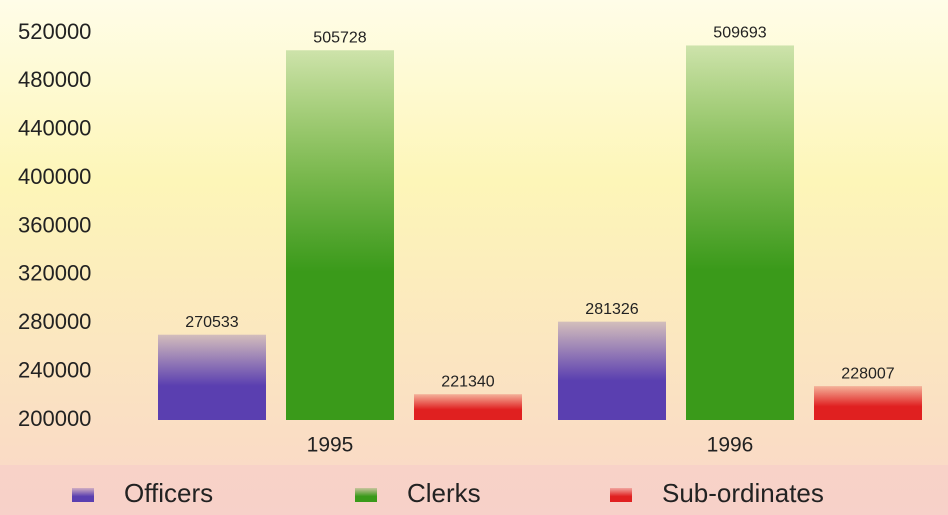 Image resolution: width=948 pixels, height=515 pixels. I want to click on y-tick-label: 400000, so click(54, 176).